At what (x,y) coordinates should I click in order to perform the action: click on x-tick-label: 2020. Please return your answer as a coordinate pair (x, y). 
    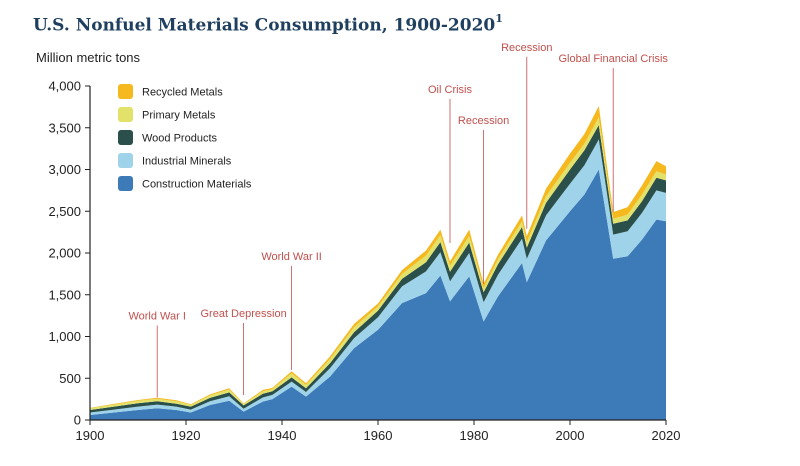
    Looking at the image, I should click on (666, 435).